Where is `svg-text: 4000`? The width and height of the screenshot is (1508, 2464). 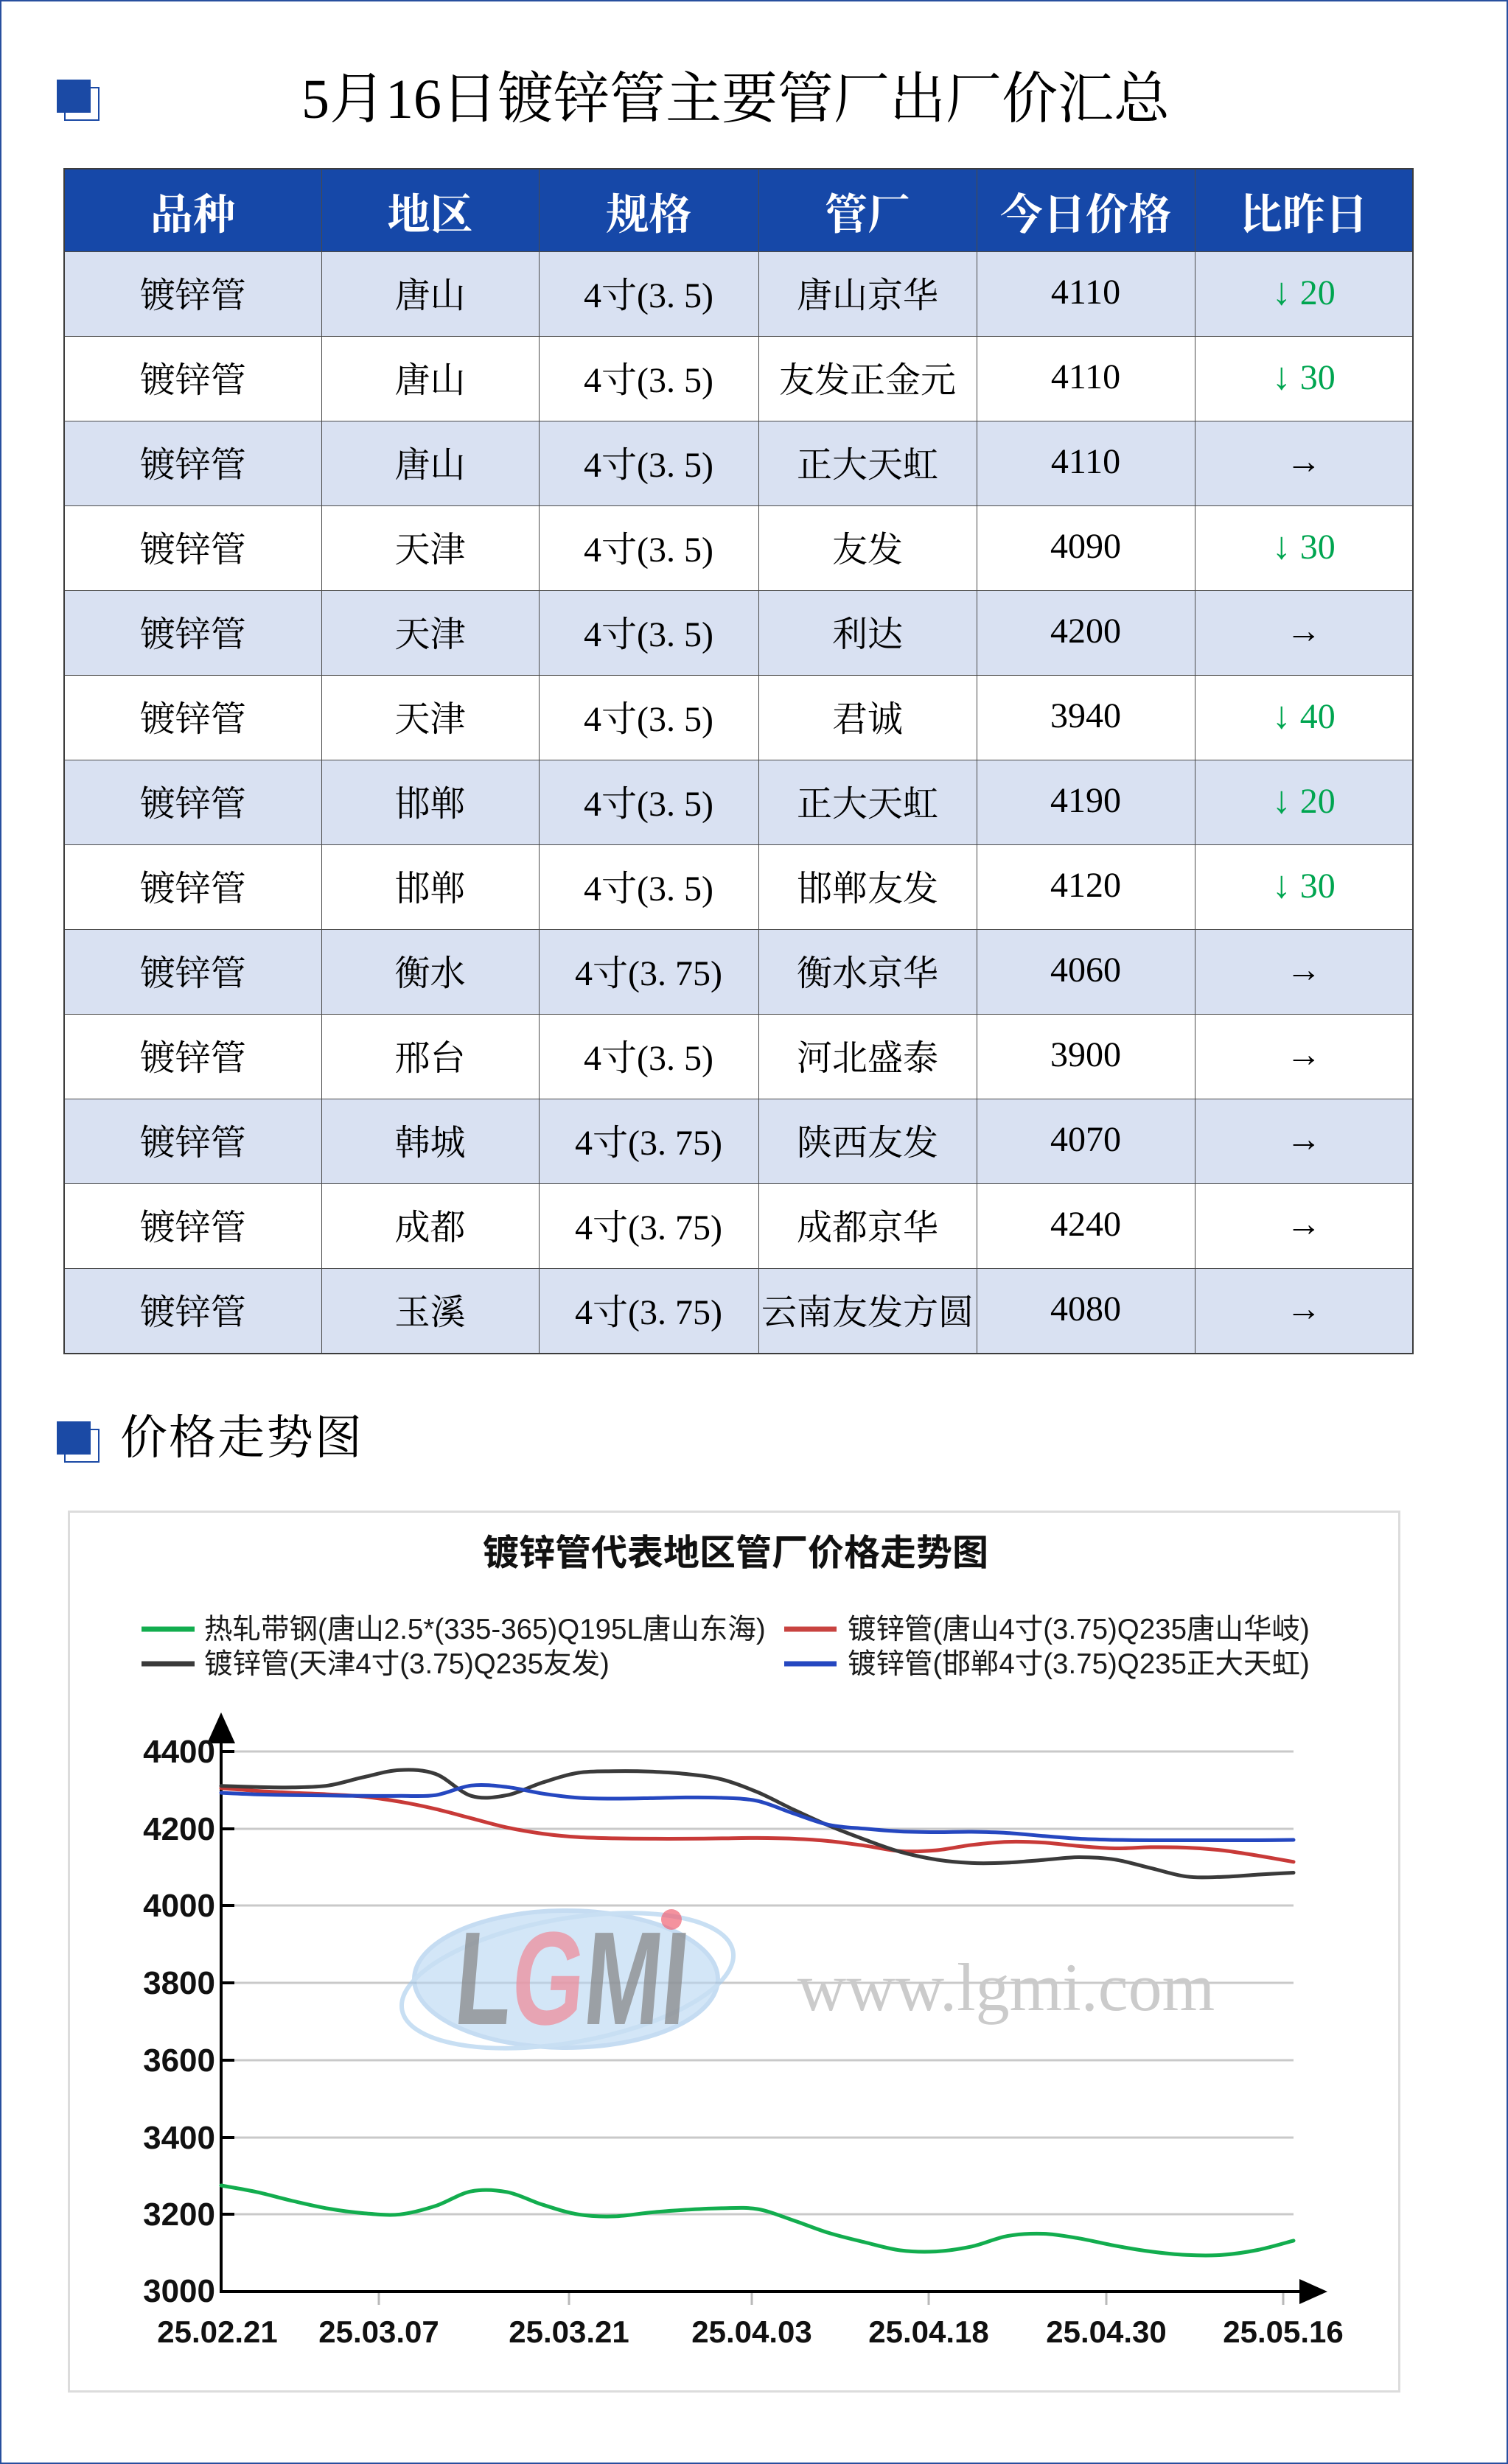
svg-text: 4000 is located at coordinates (179, 1906).